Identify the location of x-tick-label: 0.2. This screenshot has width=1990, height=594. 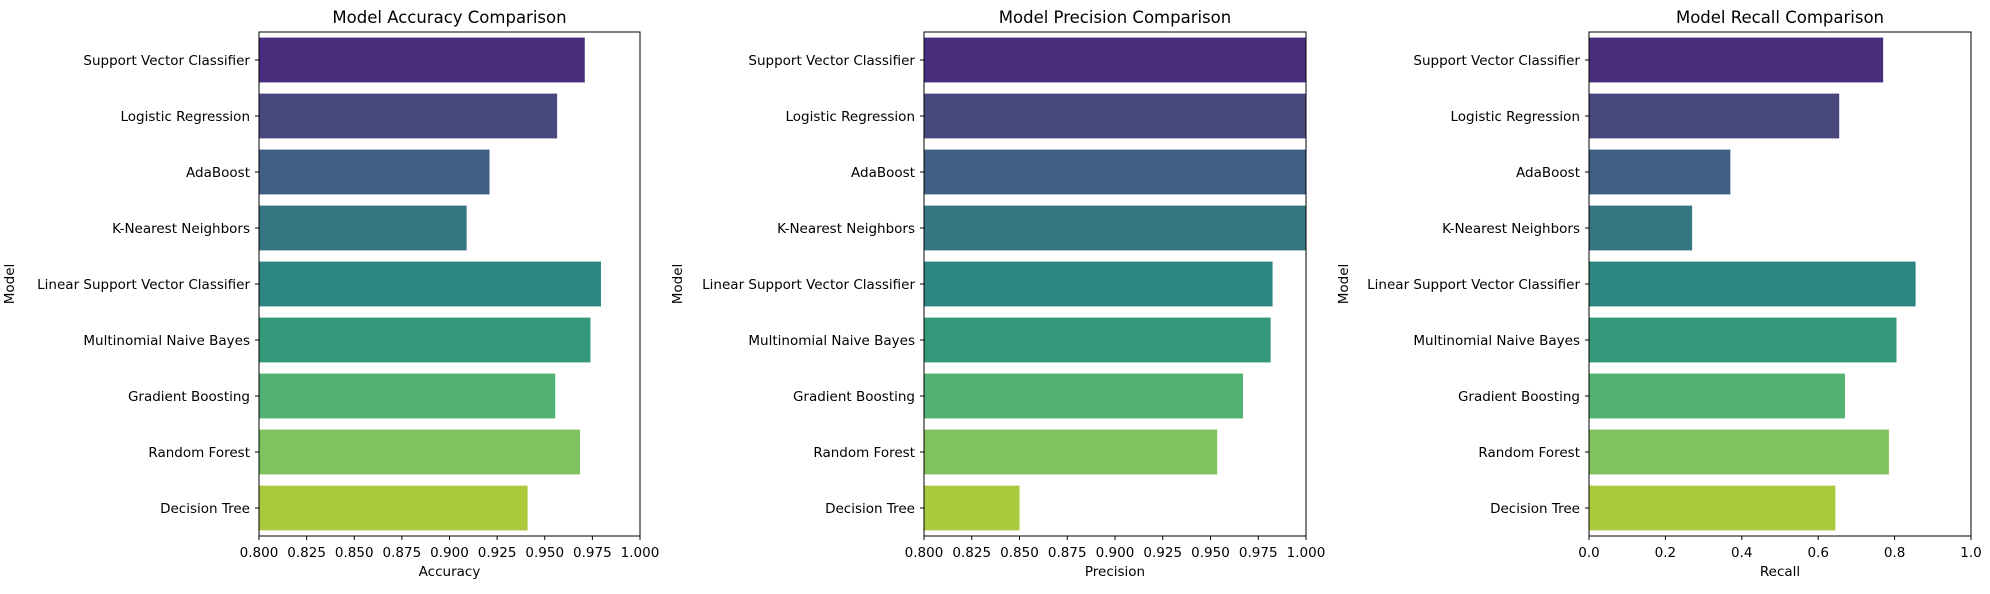
(1665, 553).